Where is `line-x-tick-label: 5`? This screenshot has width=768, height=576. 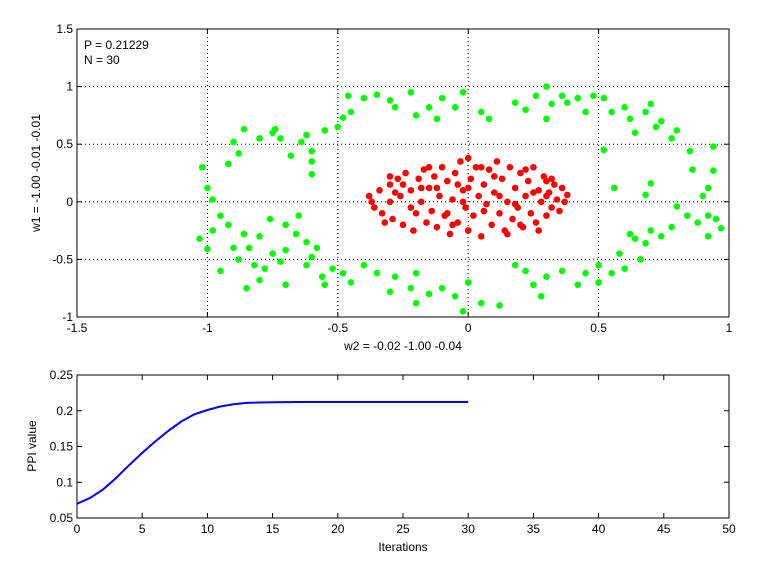
line-x-tick-label: 5 is located at coordinates (142, 529).